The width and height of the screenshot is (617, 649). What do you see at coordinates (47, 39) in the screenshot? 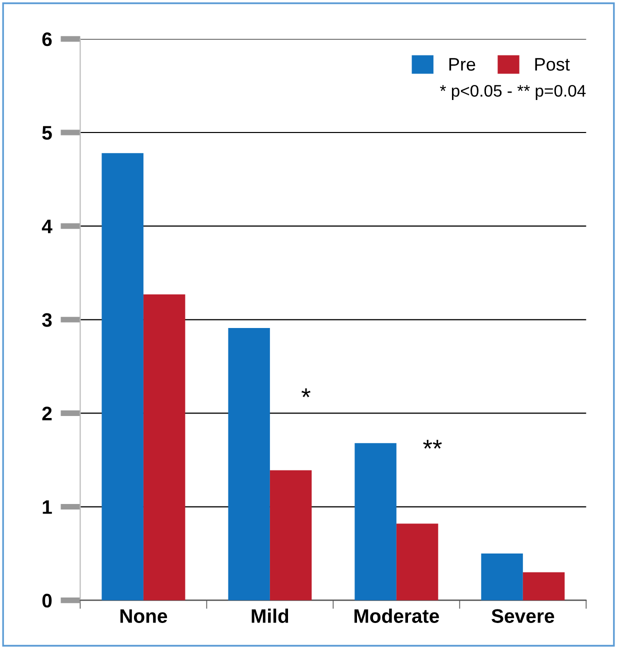
I see `y-tick-label: 6` at bounding box center [47, 39].